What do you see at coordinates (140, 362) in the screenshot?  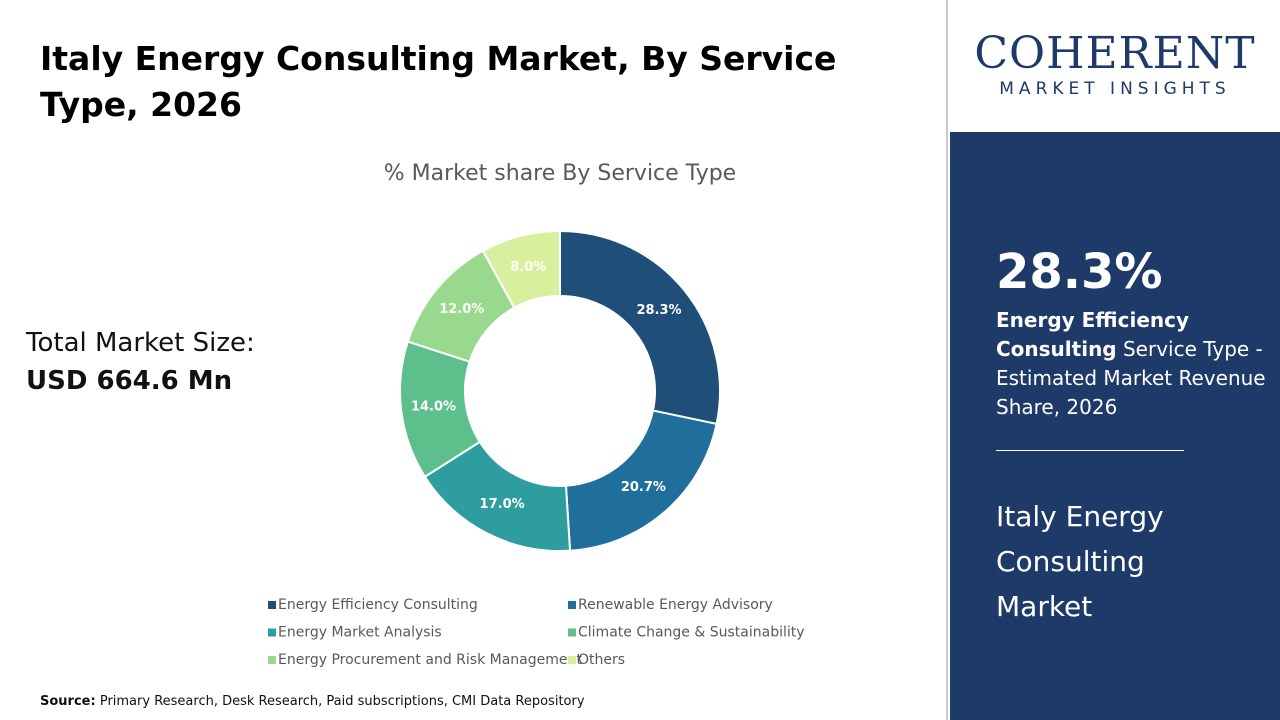 I see `market-size: Total Market Size: USD 664.6 Mn` at bounding box center [140, 362].